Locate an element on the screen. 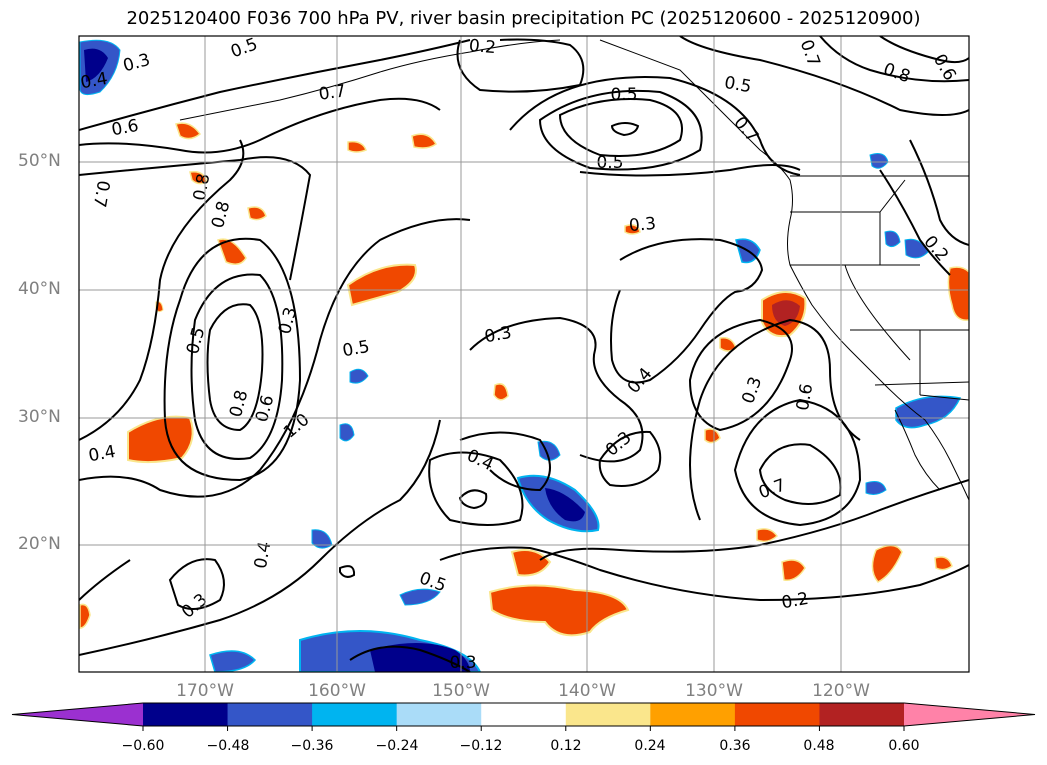  lon-label-140w: 140°W is located at coordinates (587, 691).